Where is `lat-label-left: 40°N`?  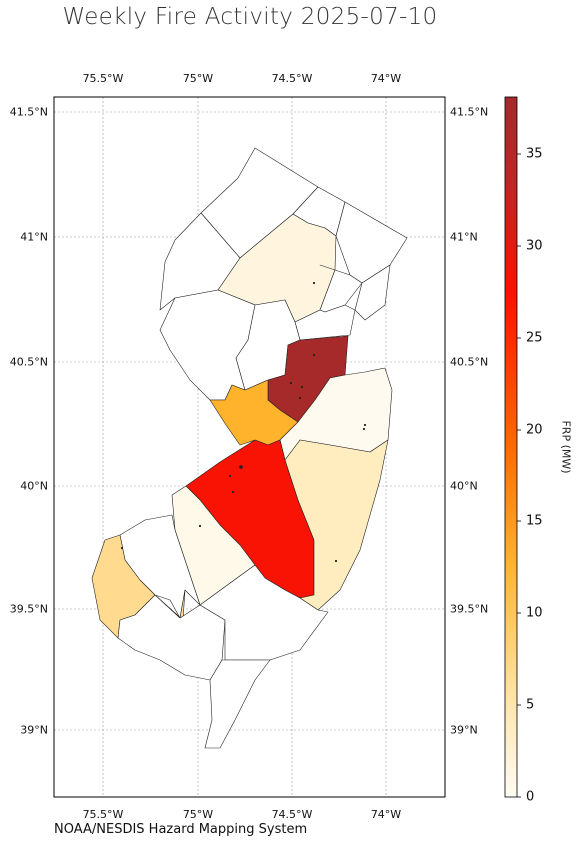
lat-label-left: 40°N is located at coordinates (34, 486).